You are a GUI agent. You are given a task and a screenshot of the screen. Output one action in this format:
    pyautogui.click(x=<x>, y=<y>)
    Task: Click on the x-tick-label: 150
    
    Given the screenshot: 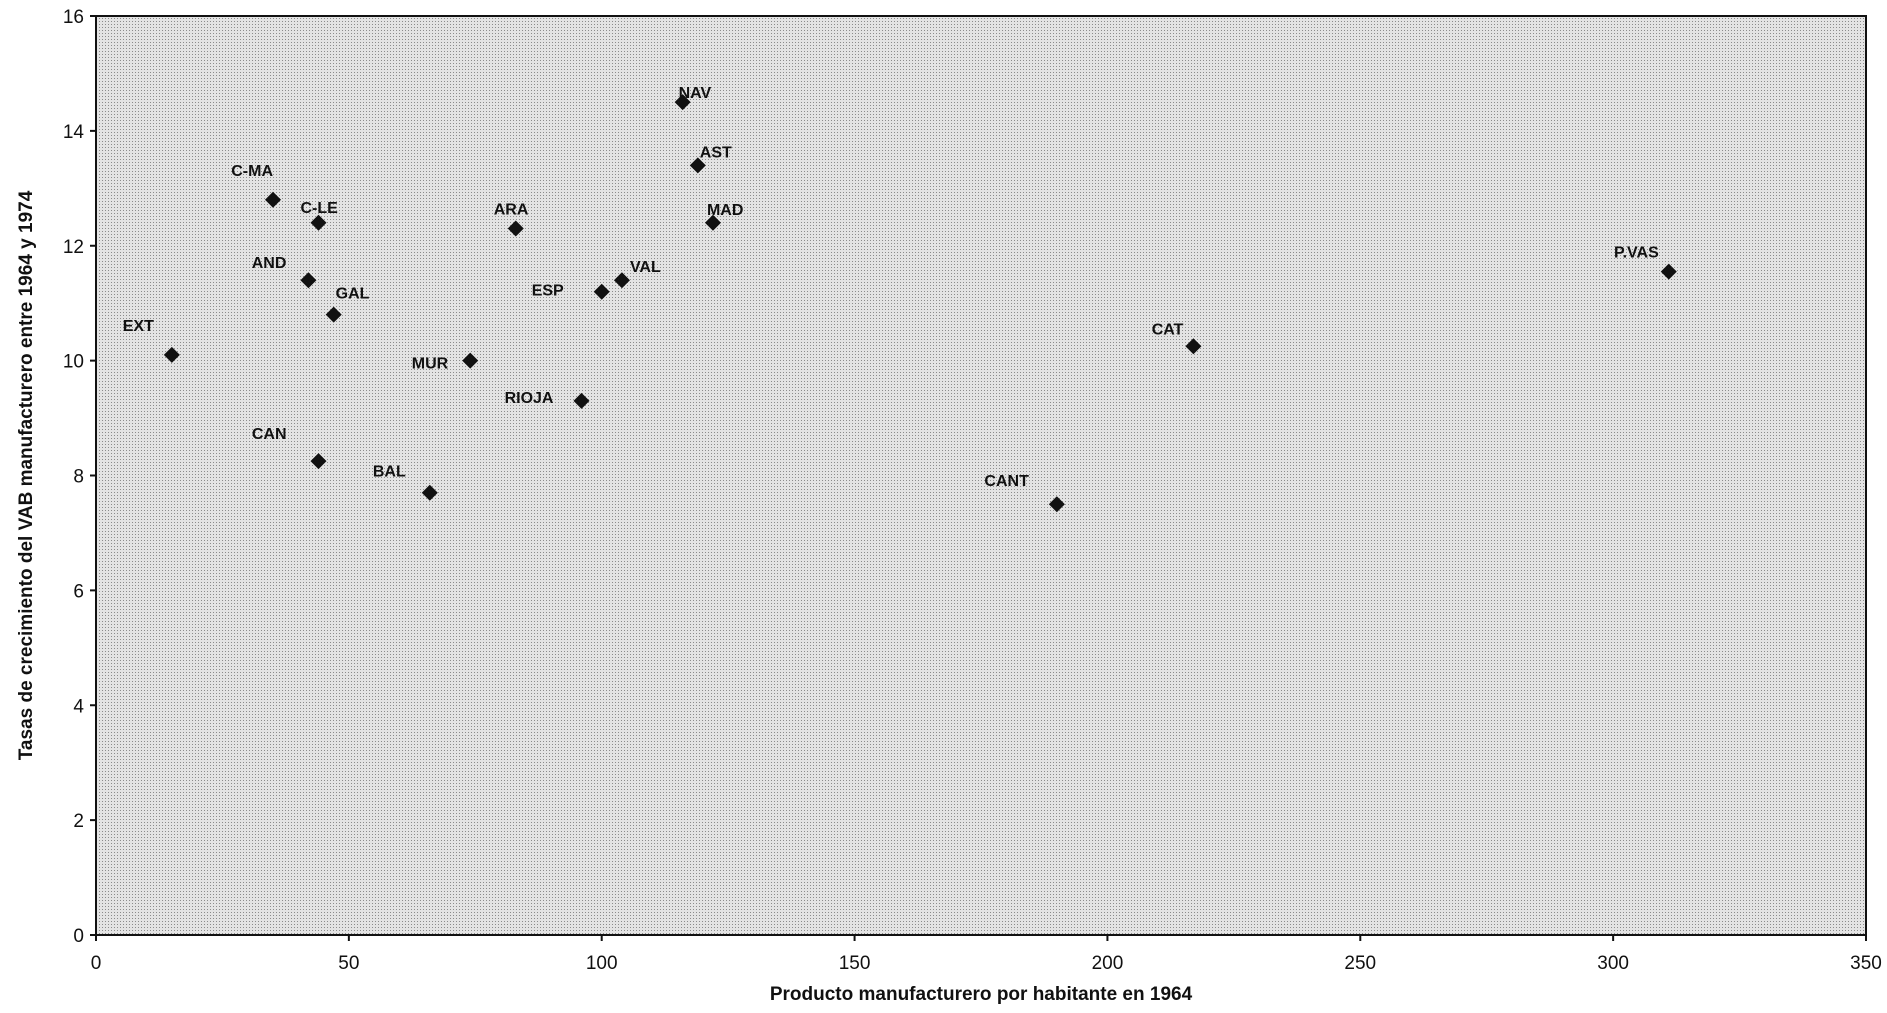 What is the action you would take?
    pyautogui.click(x=855, y=963)
    